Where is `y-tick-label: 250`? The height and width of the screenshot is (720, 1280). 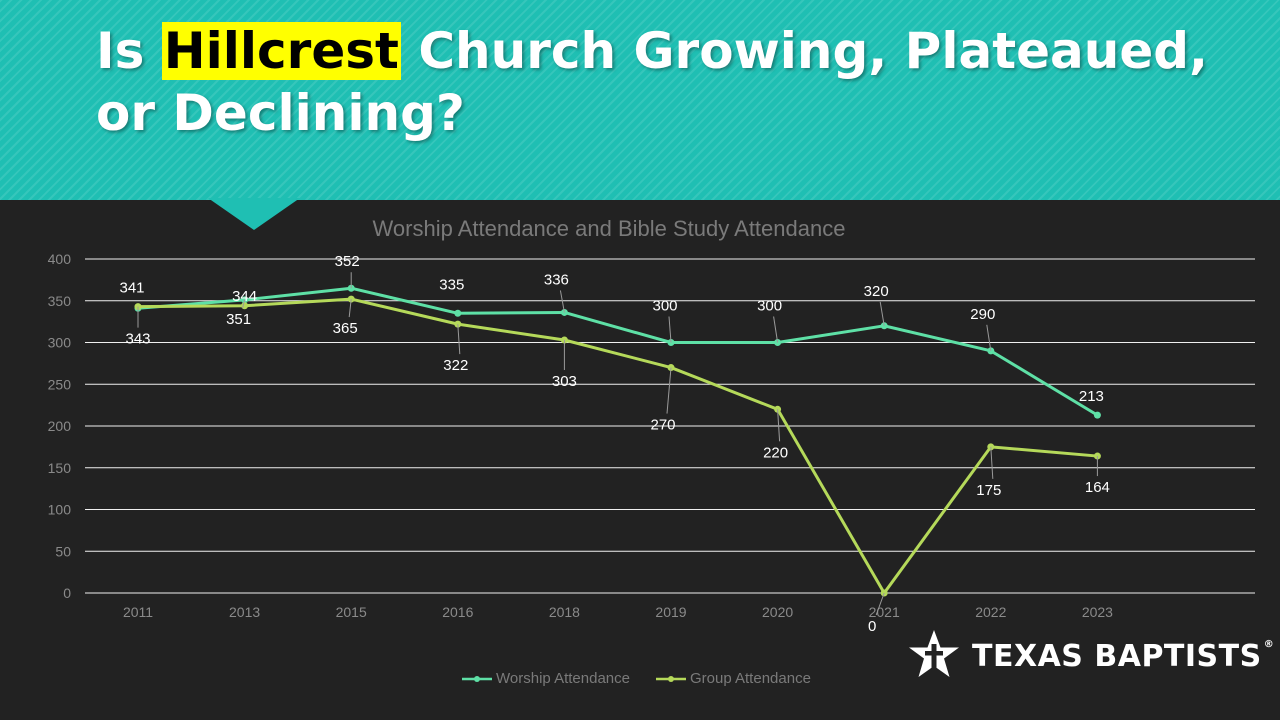
y-tick-label: 250 is located at coordinates (60, 384).